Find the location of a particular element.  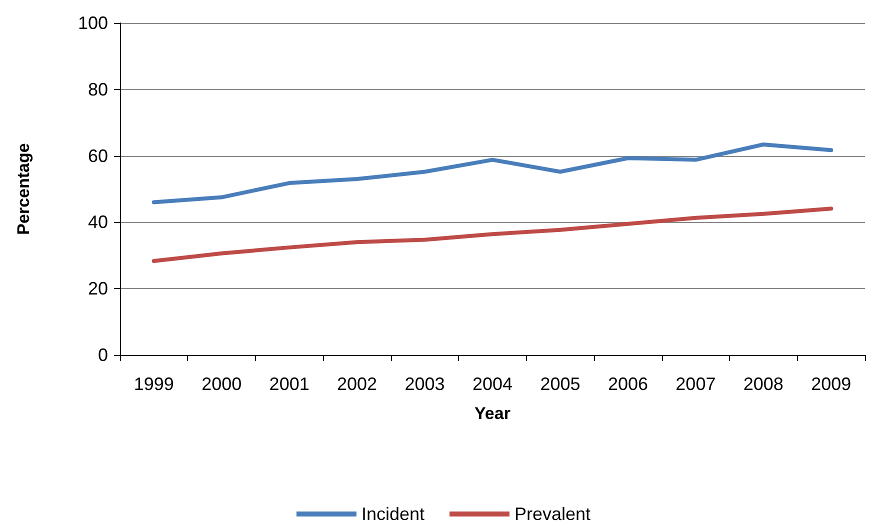

x-tick-label: 2005 is located at coordinates (560, 384).